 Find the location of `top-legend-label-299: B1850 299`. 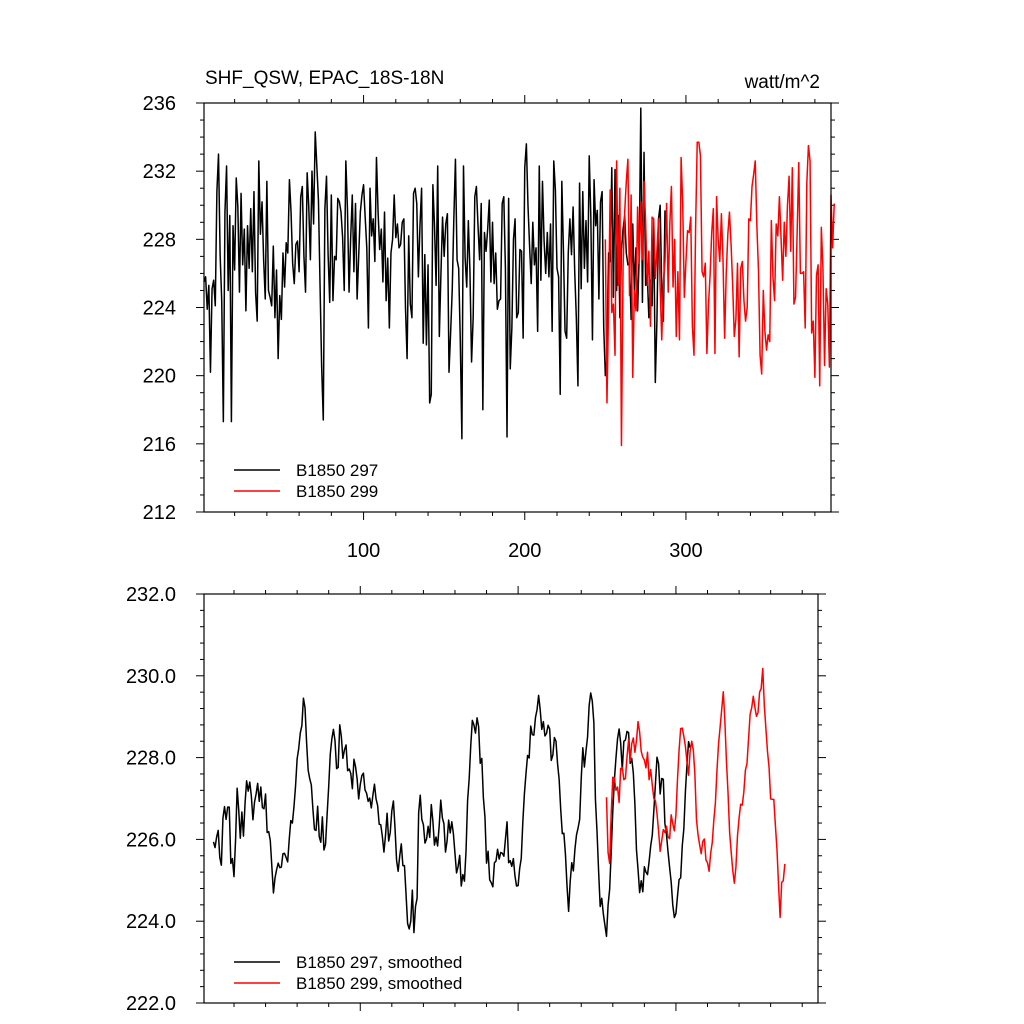

top-legend-label-299: B1850 299 is located at coordinates (337, 491).